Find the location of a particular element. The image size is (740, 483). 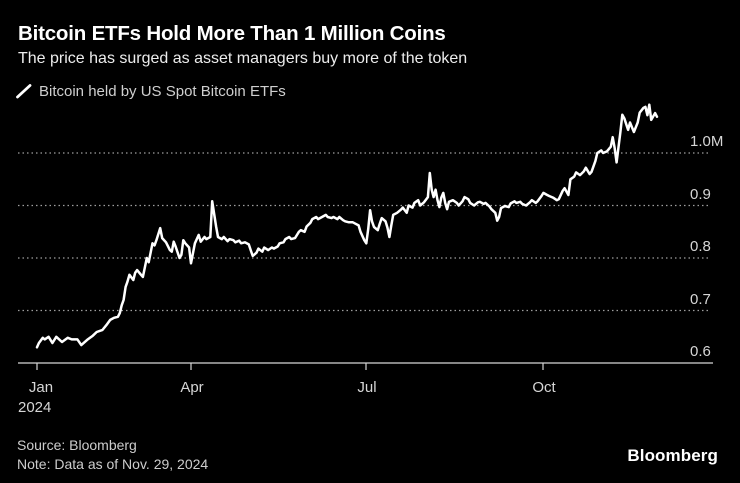

line-series-slash-icon is located at coordinates (24, 91).